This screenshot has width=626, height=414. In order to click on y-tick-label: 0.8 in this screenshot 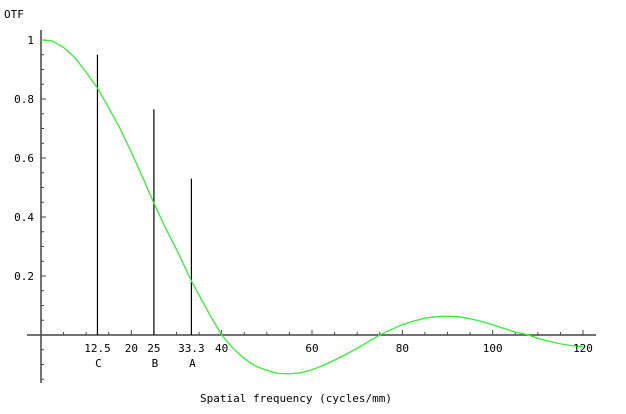, I will do `click(24, 99)`.